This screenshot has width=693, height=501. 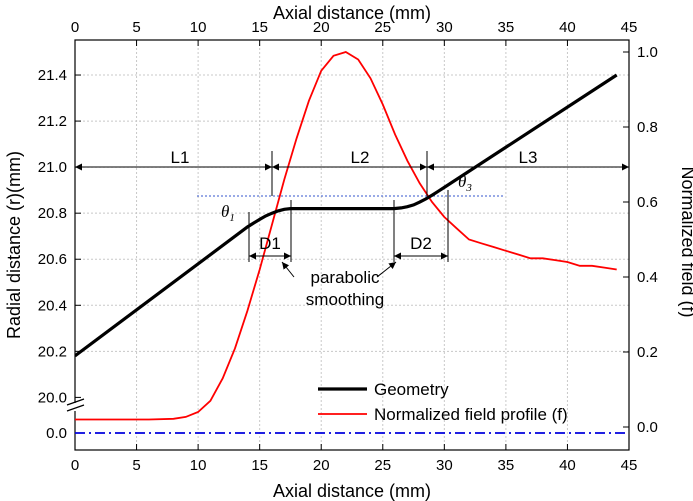 What do you see at coordinates (382, 465) in the screenshot?
I see `x-tick-label-bottom: 25` at bounding box center [382, 465].